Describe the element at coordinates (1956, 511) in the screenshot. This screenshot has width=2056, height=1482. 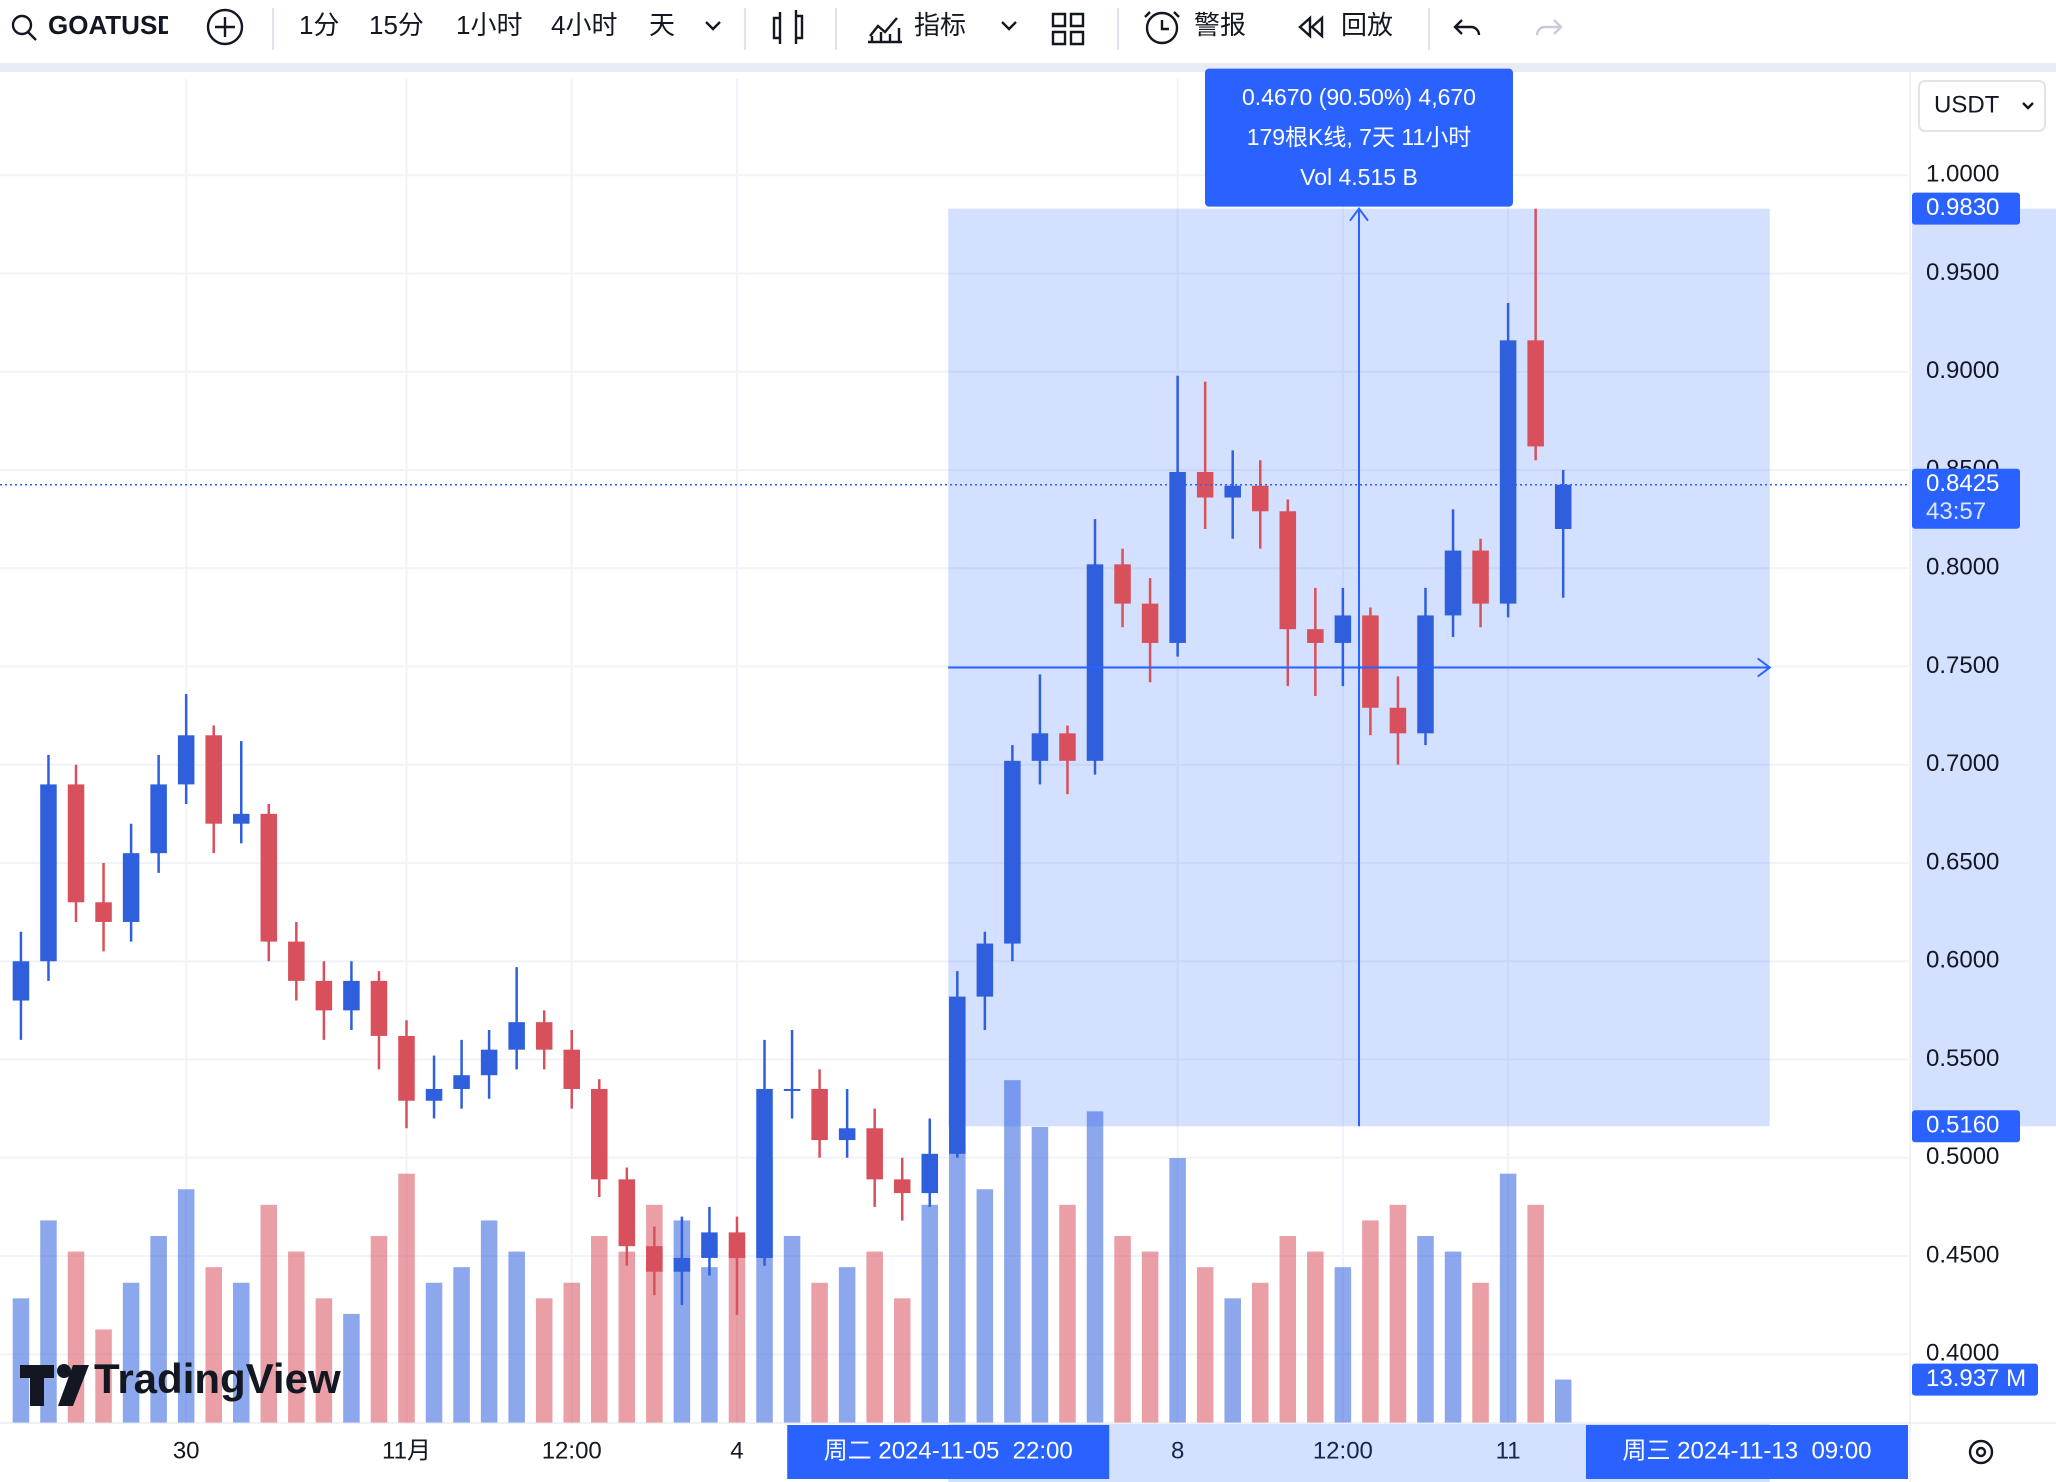
I see `countdown: 43:57` at that location.